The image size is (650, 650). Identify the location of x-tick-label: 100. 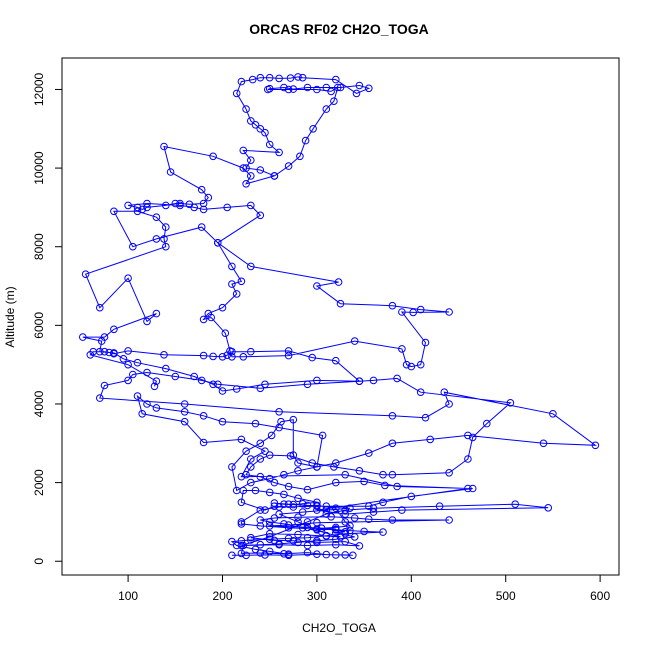
(128, 596).